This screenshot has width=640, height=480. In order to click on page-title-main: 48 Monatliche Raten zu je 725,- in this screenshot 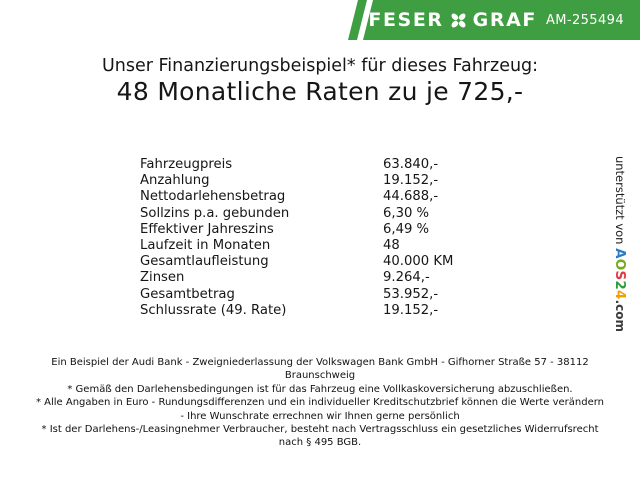, I will do `click(320, 91)`.